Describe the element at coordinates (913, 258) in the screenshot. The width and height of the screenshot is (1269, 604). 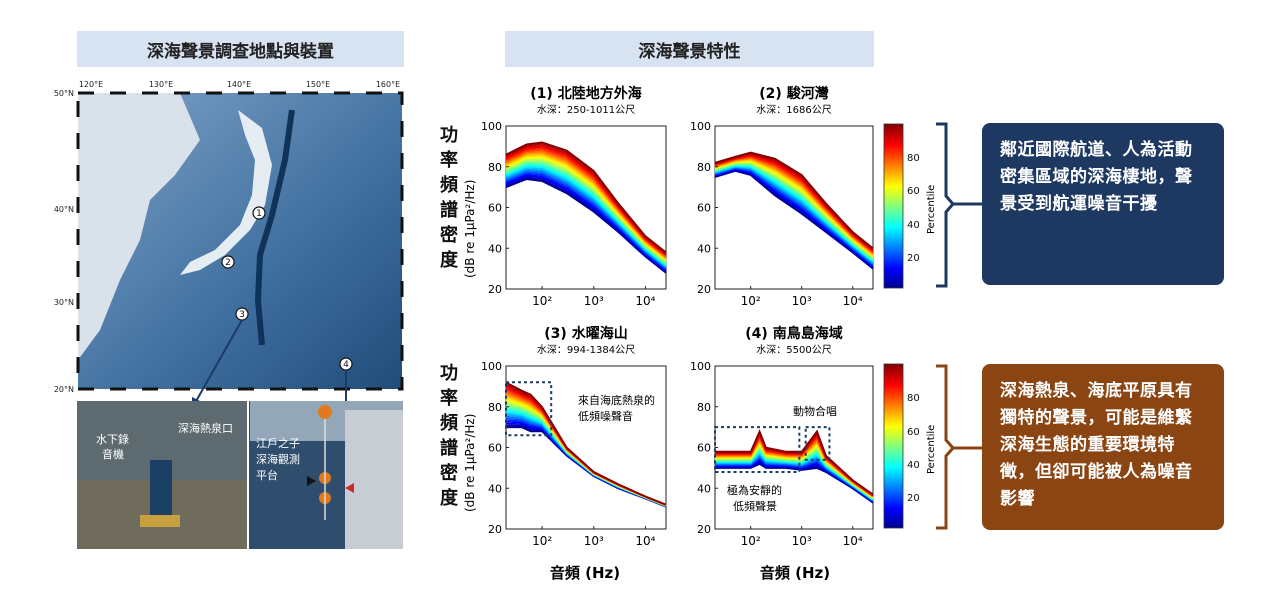
I see `colorbar-tick: 20` at that location.